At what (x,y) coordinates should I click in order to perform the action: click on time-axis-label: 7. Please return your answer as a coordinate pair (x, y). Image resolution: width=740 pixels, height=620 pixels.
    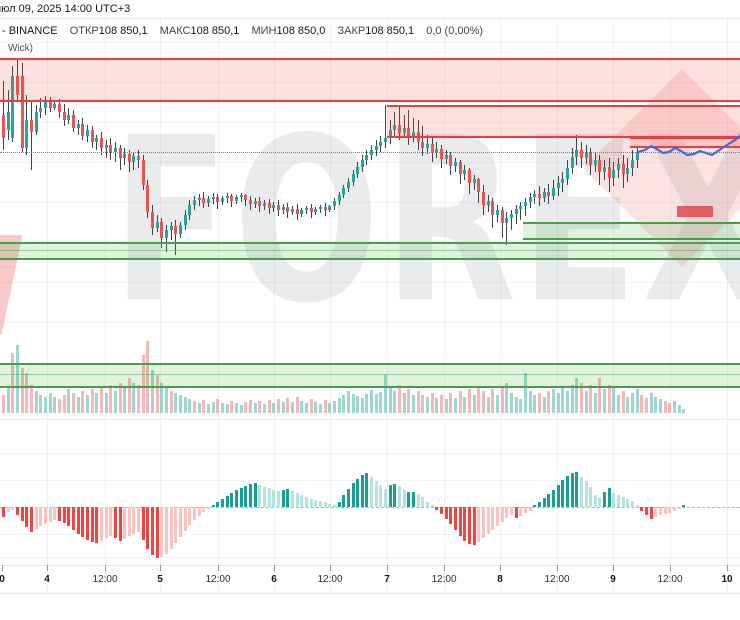
    Looking at the image, I should click on (387, 579).